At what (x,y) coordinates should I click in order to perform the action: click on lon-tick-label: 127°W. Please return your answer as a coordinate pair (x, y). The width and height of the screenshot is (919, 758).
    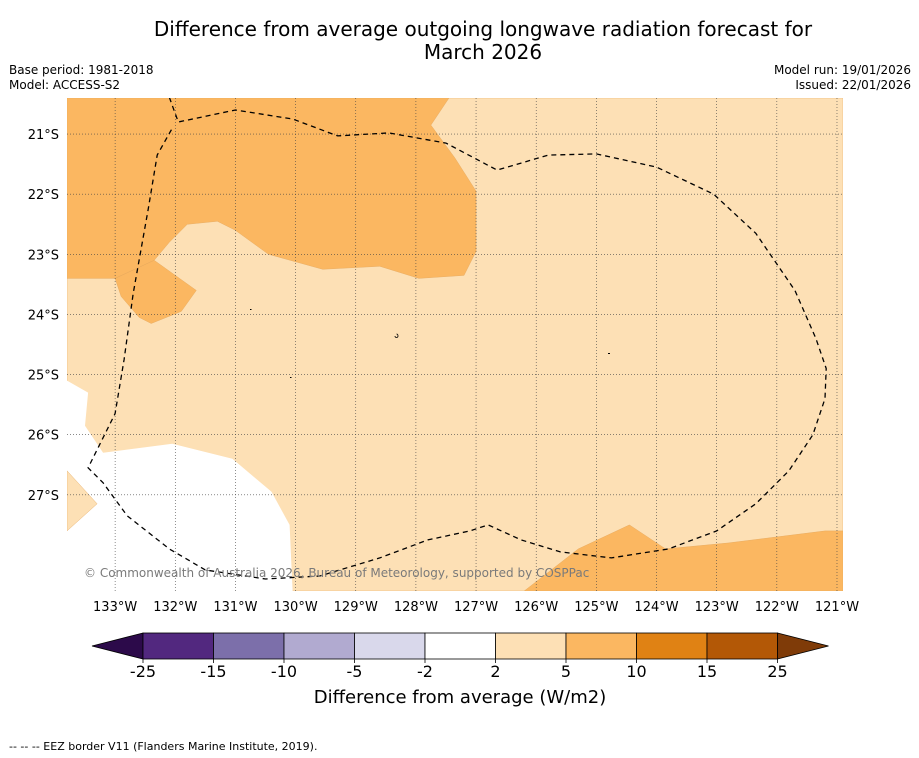
    Looking at the image, I should click on (476, 607).